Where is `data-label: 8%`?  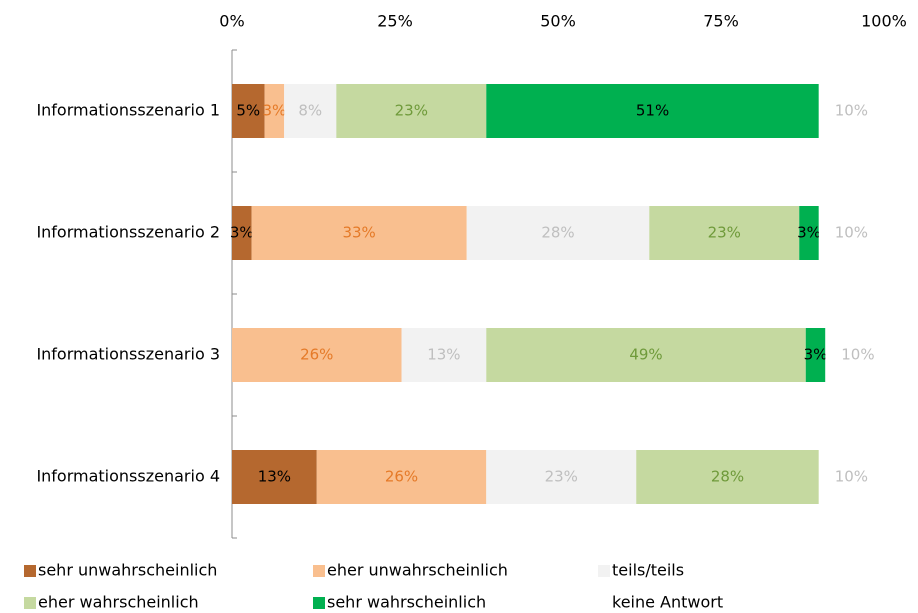 data-label: 8% is located at coordinates (310, 111).